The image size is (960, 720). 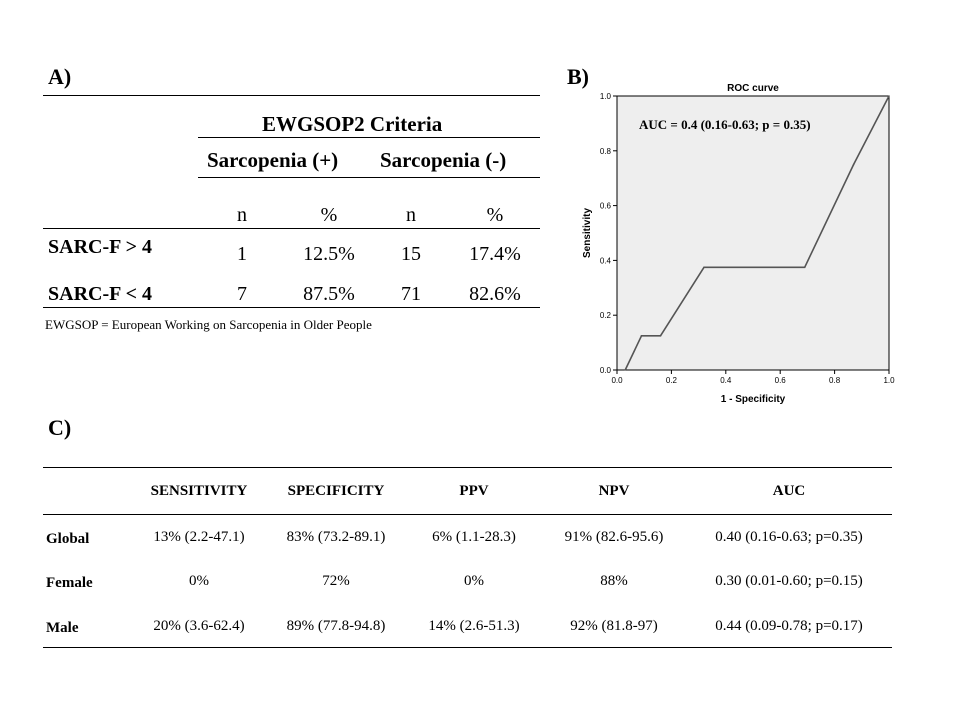 I want to click on table-c-row-label: Female, so click(x=69, y=583).